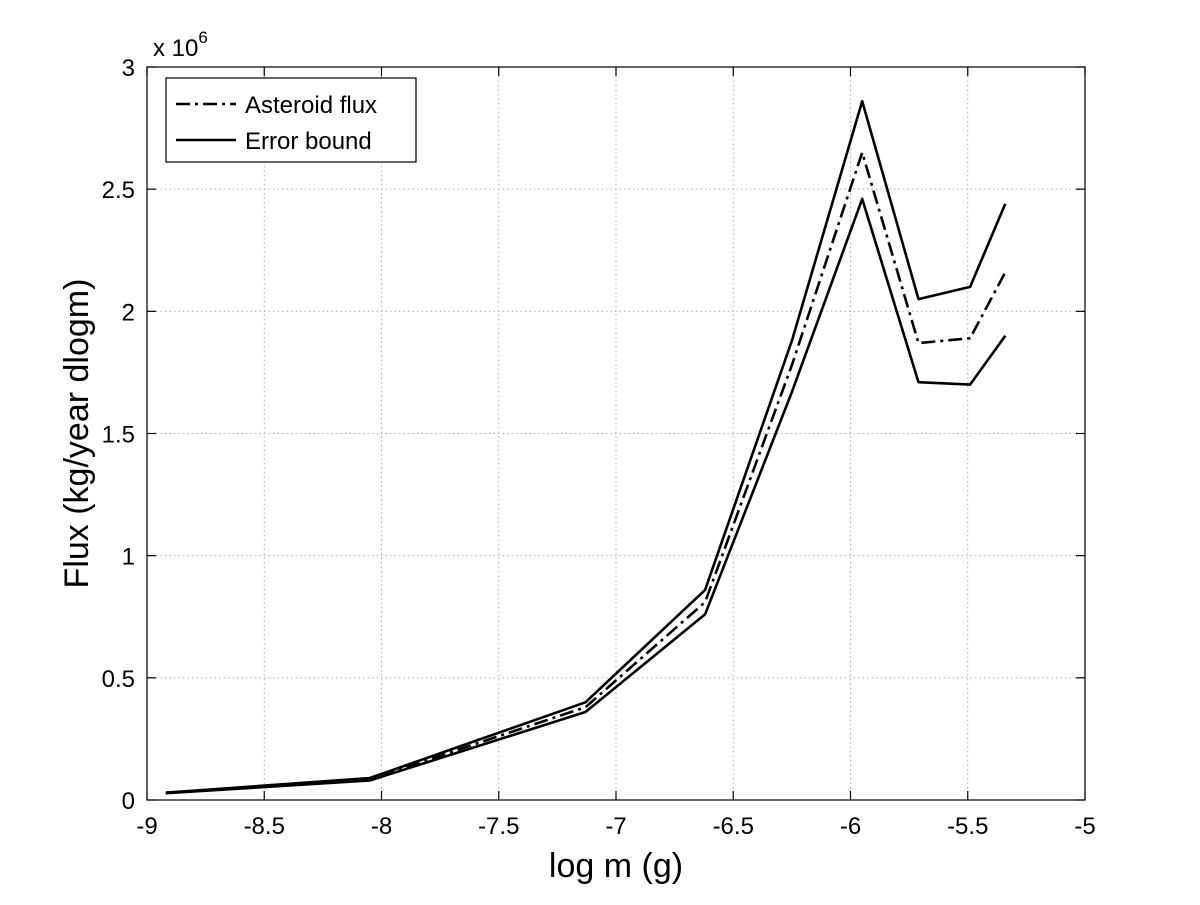 This screenshot has width=1200, height=905. Describe the element at coordinates (850, 826) in the screenshot. I see `x-tick-label: -6` at that location.